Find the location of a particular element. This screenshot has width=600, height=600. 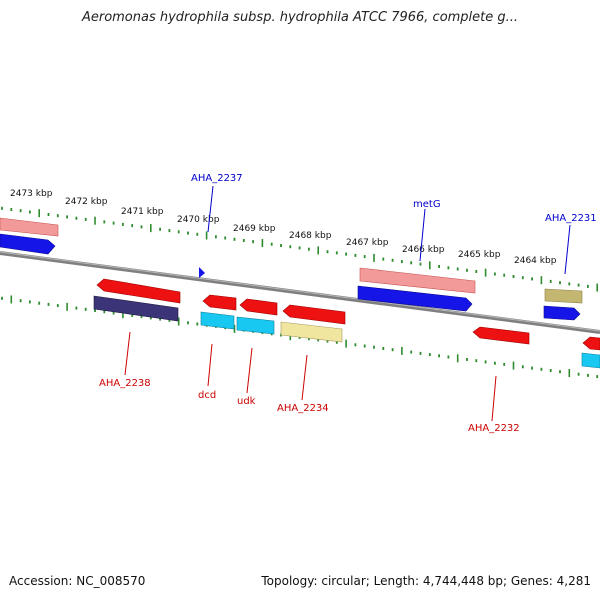

gene-label: AHA_2234 is located at coordinates (303, 408).